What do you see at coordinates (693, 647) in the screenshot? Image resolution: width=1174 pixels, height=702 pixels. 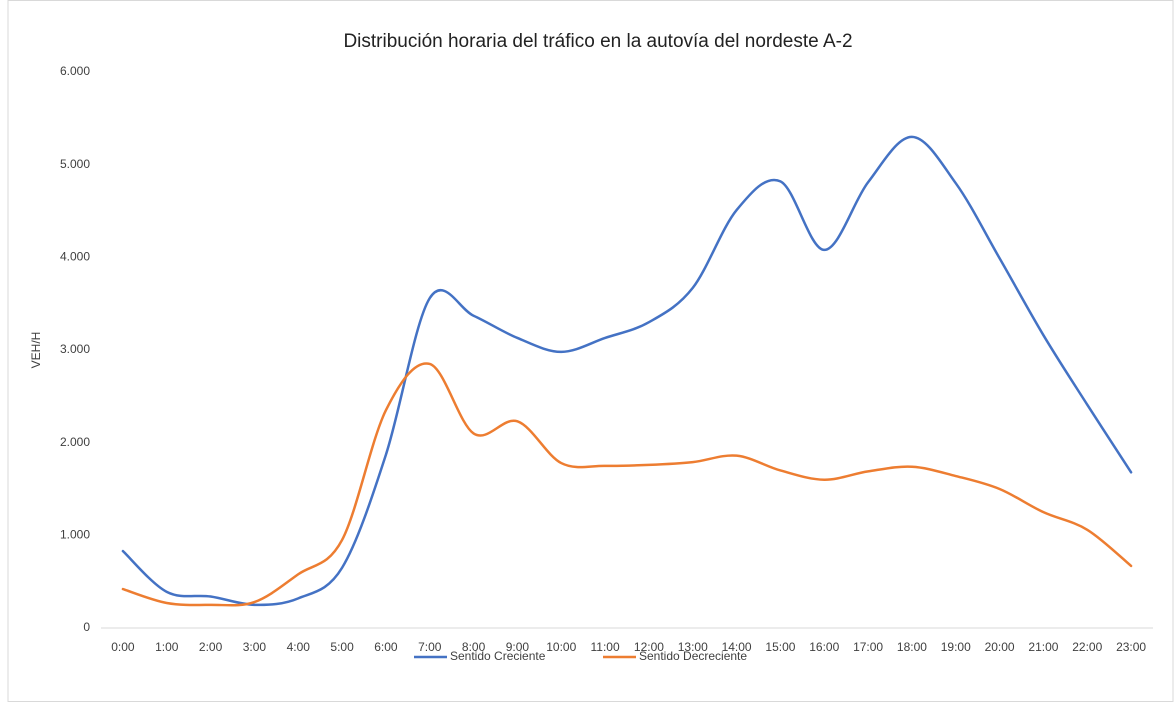 I see `x-tick-label: 13:00` at bounding box center [693, 647].